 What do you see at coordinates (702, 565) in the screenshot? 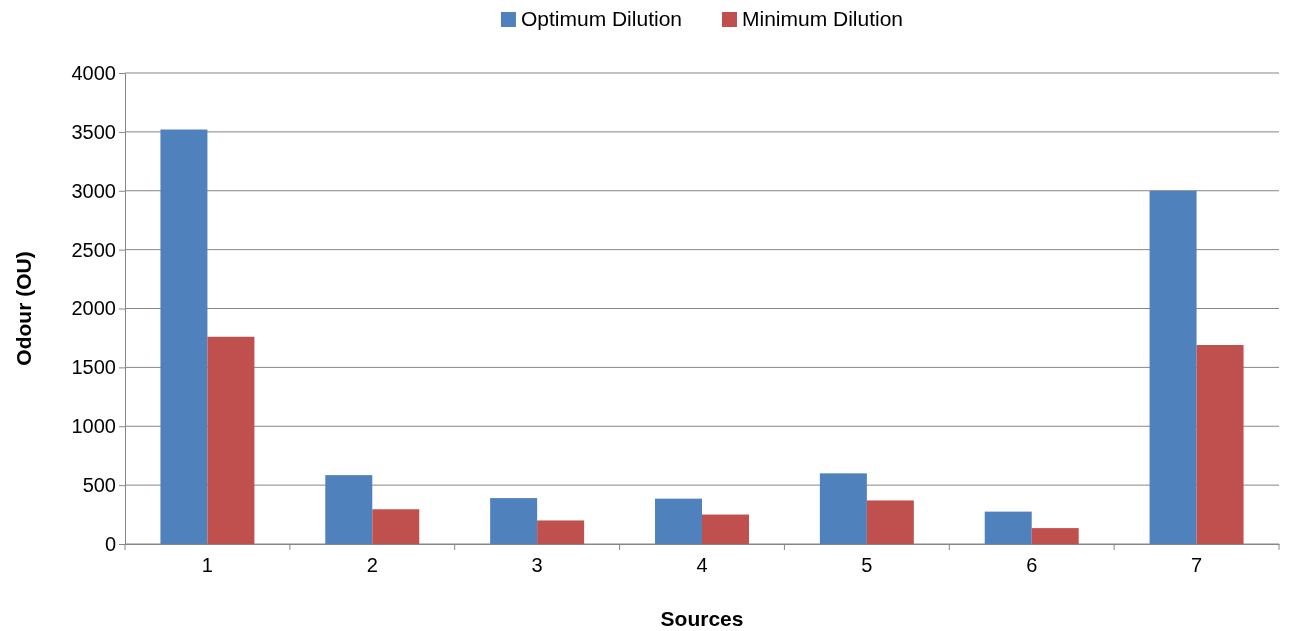
I see `x-tick-label: 4` at bounding box center [702, 565].